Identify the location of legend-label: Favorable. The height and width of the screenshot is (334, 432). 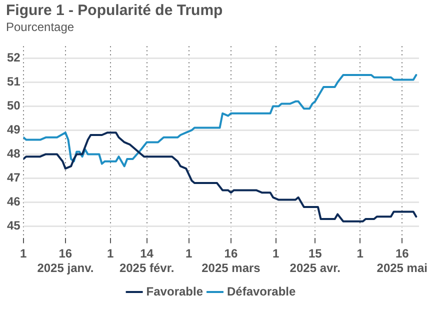
(175, 291).